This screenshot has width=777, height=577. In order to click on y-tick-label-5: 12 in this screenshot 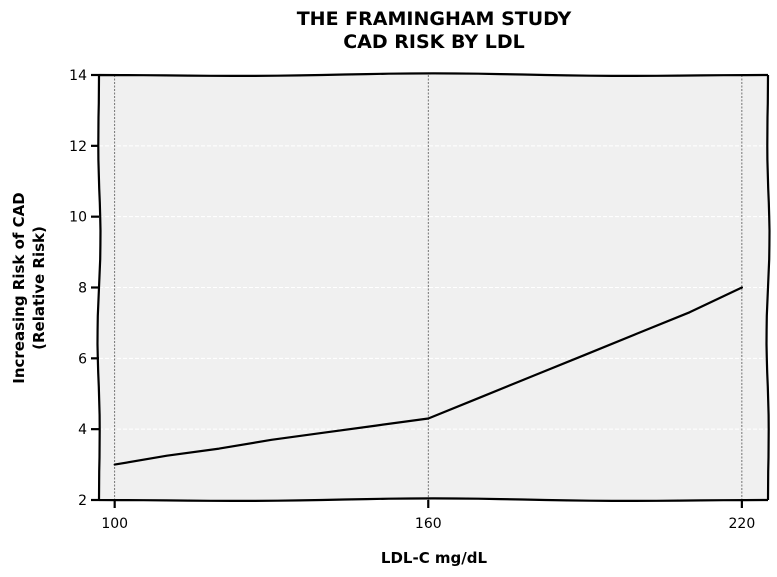, I will do `click(78, 147)`.